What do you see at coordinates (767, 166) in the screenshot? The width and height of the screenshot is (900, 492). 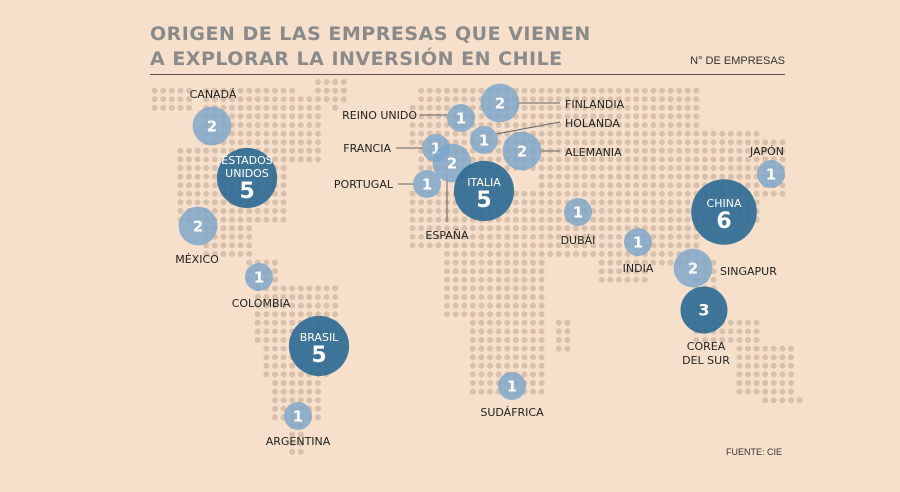 I see `bubble-japon: 1 JAPÓN` at bounding box center [767, 166].